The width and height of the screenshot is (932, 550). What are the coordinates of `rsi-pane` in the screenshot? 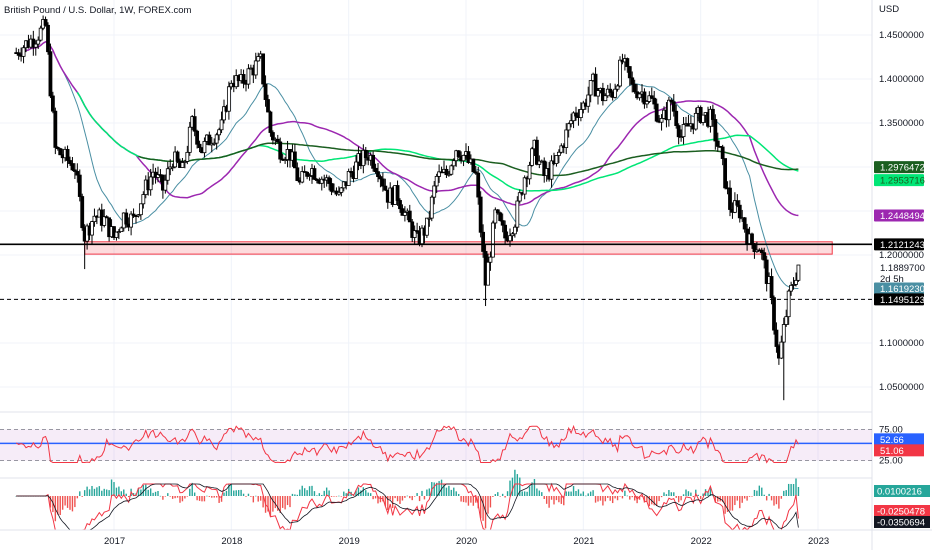 It's located at (436, 444).